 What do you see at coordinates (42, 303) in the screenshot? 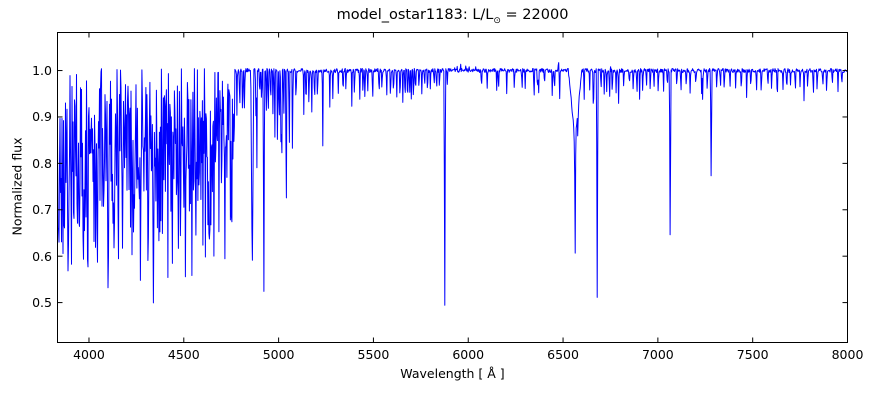
I see `y-tick-label: 0.5` at bounding box center [42, 303].